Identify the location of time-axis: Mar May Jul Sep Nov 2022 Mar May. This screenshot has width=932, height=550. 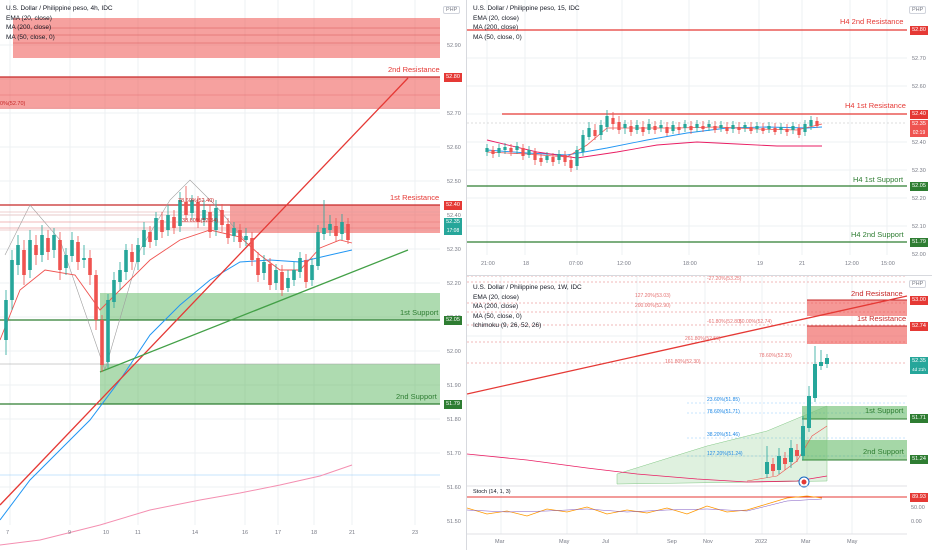
(687, 543).